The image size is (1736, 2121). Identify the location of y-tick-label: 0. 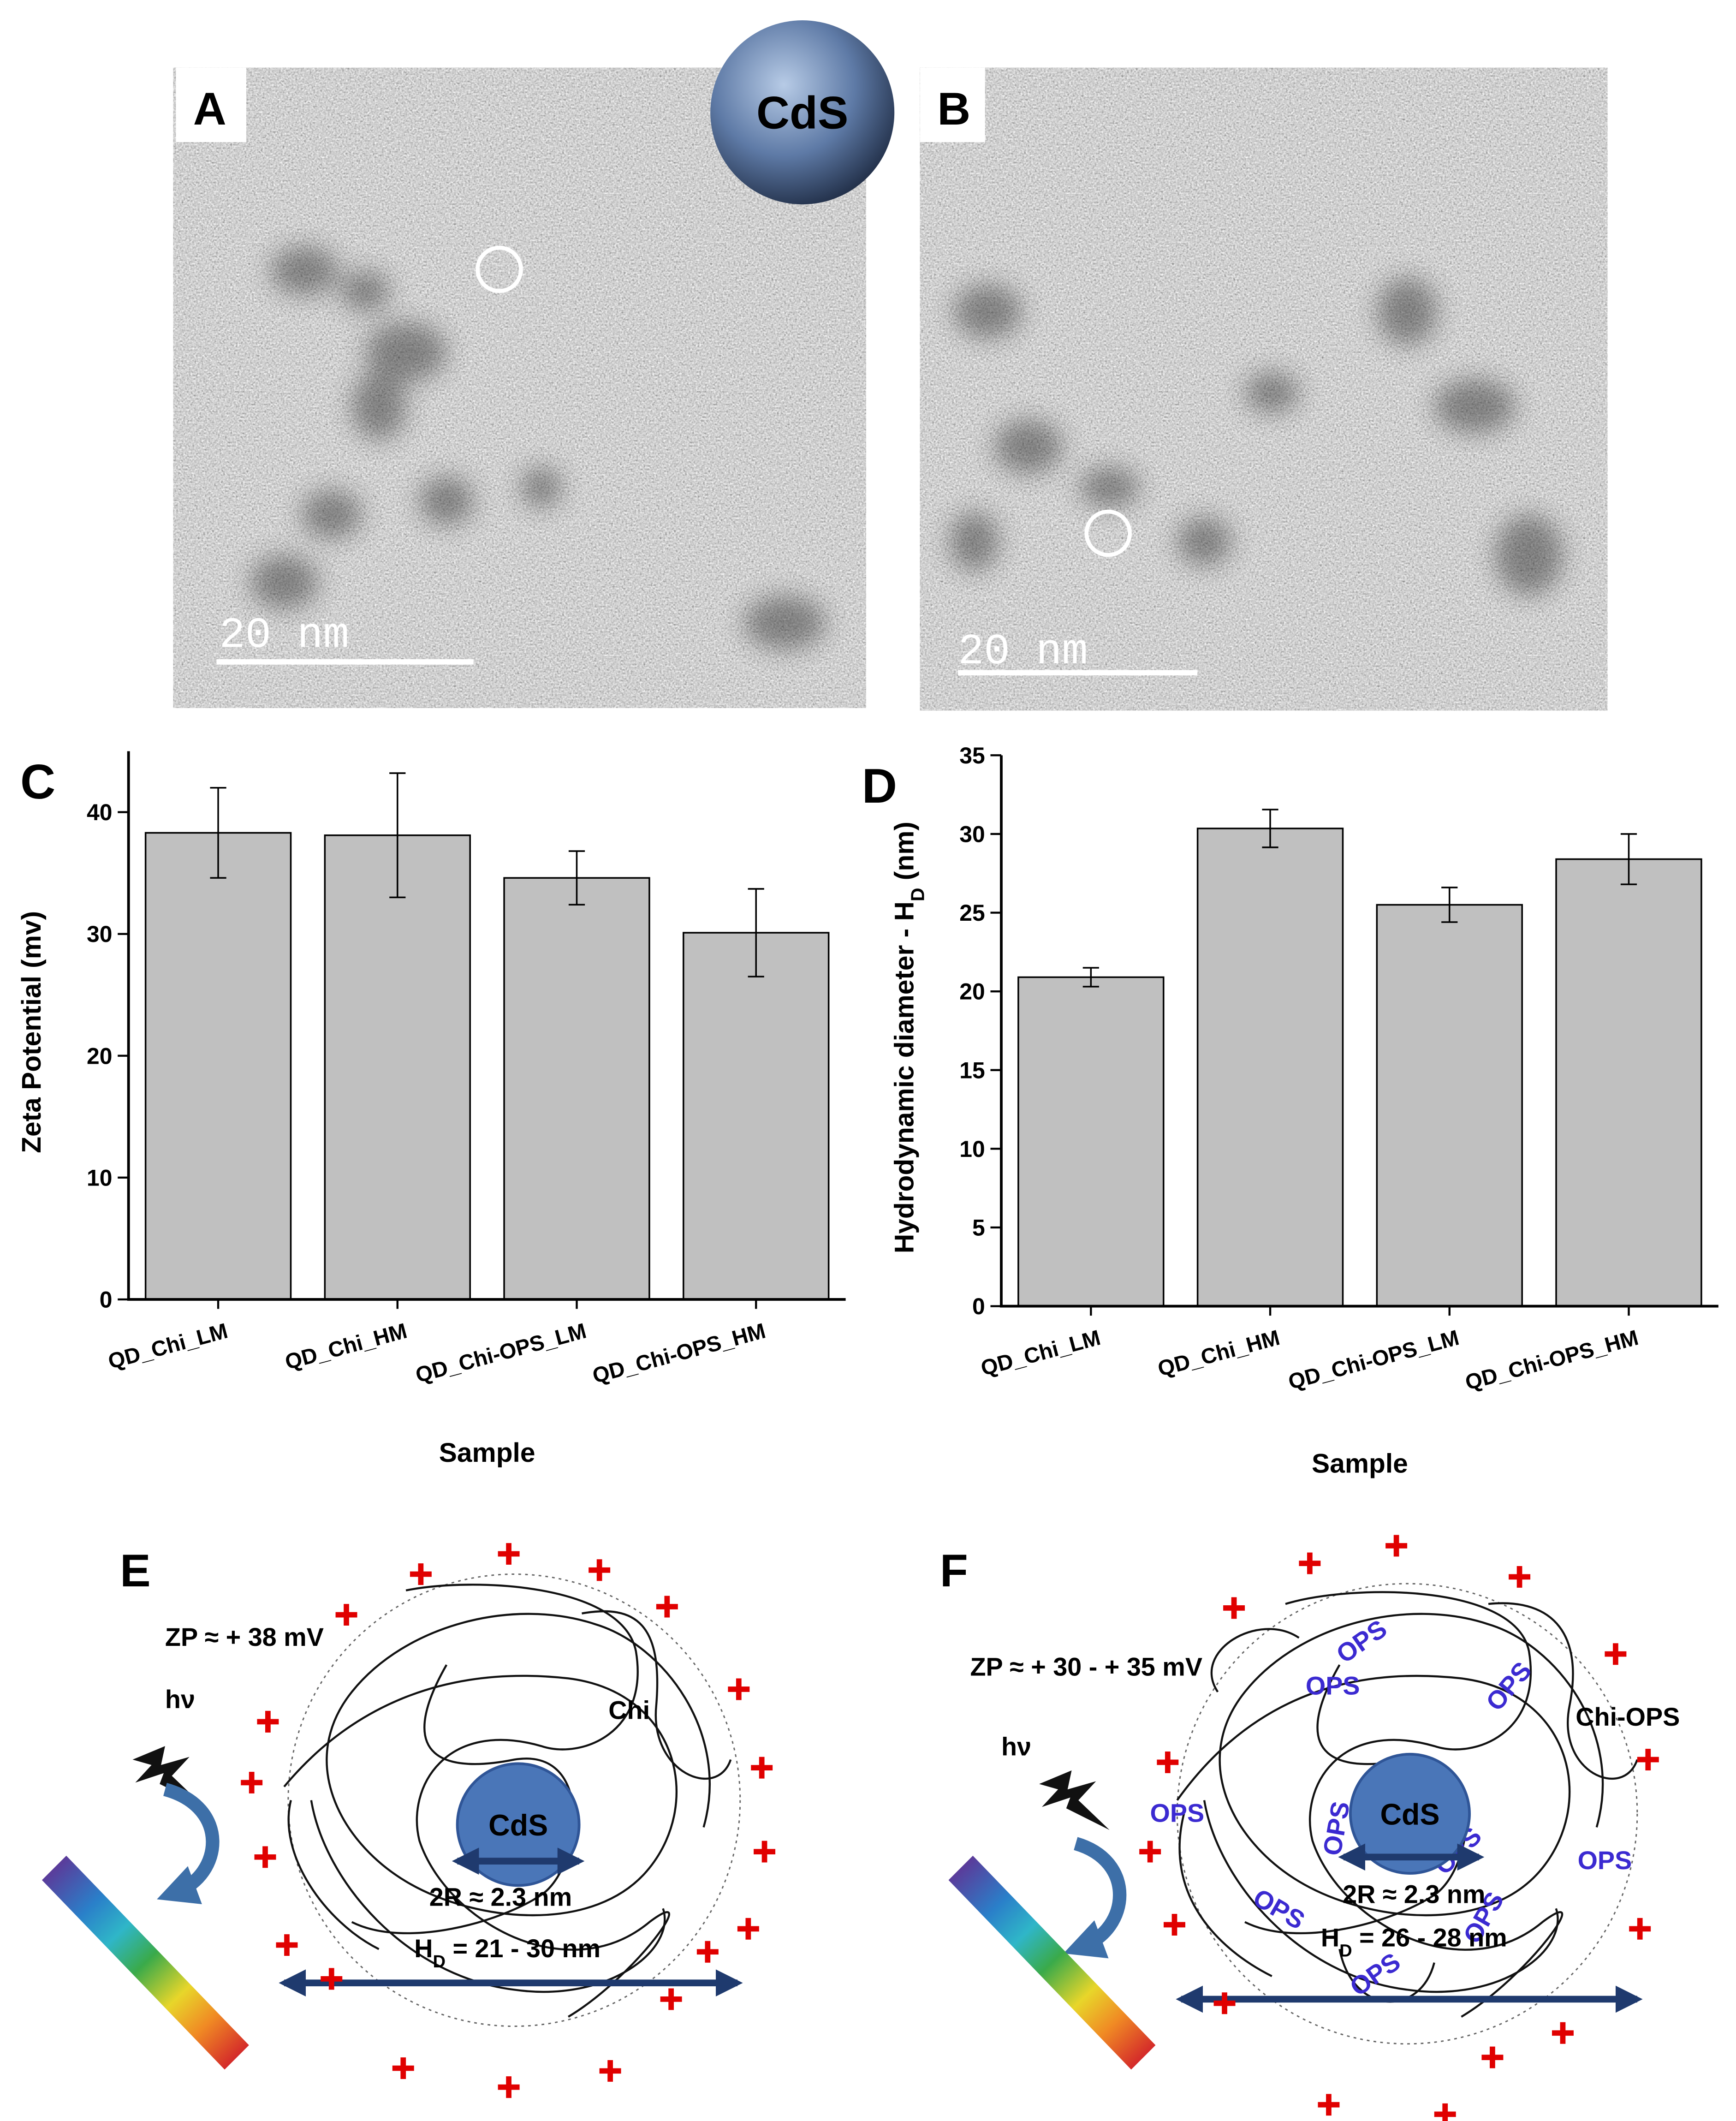
(106, 1300).